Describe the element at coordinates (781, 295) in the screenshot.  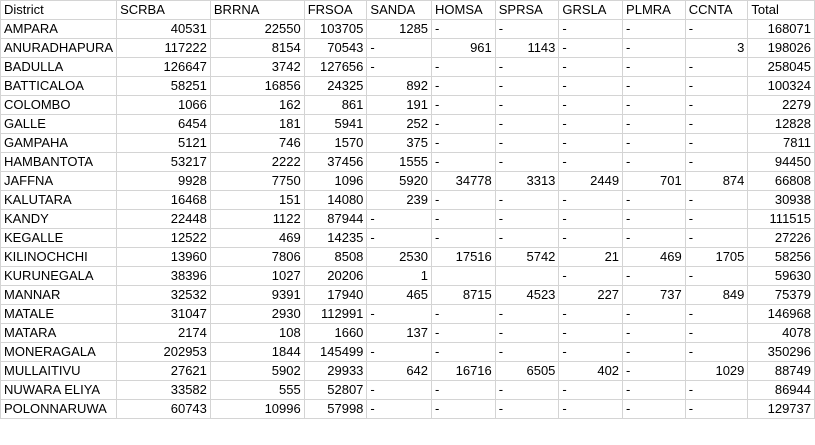
I see `value-cell: 75379` at that location.